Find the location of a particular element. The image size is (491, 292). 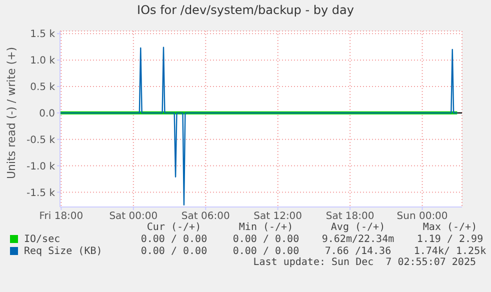

text: Avg (-/+) is located at coordinates (358, 227).